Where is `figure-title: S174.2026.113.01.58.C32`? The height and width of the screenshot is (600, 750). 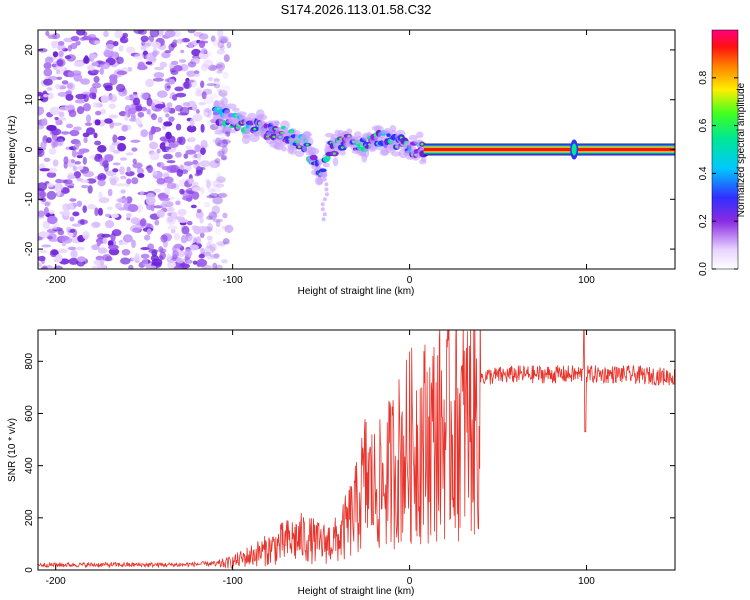 figure-title: S174.2026.113.01.58.C32 is located at coordinates (356, 9).